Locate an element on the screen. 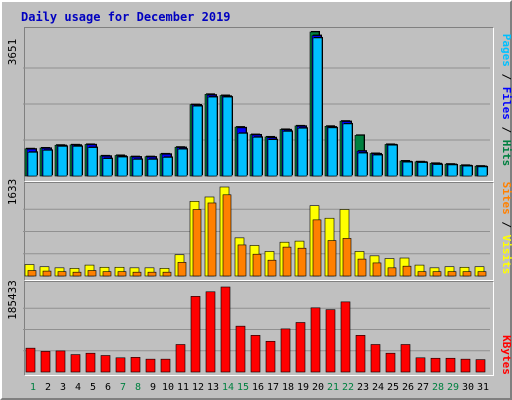 This screenshot has width=512, height=400. day-label: 17 is located at coordinates (273, 387).